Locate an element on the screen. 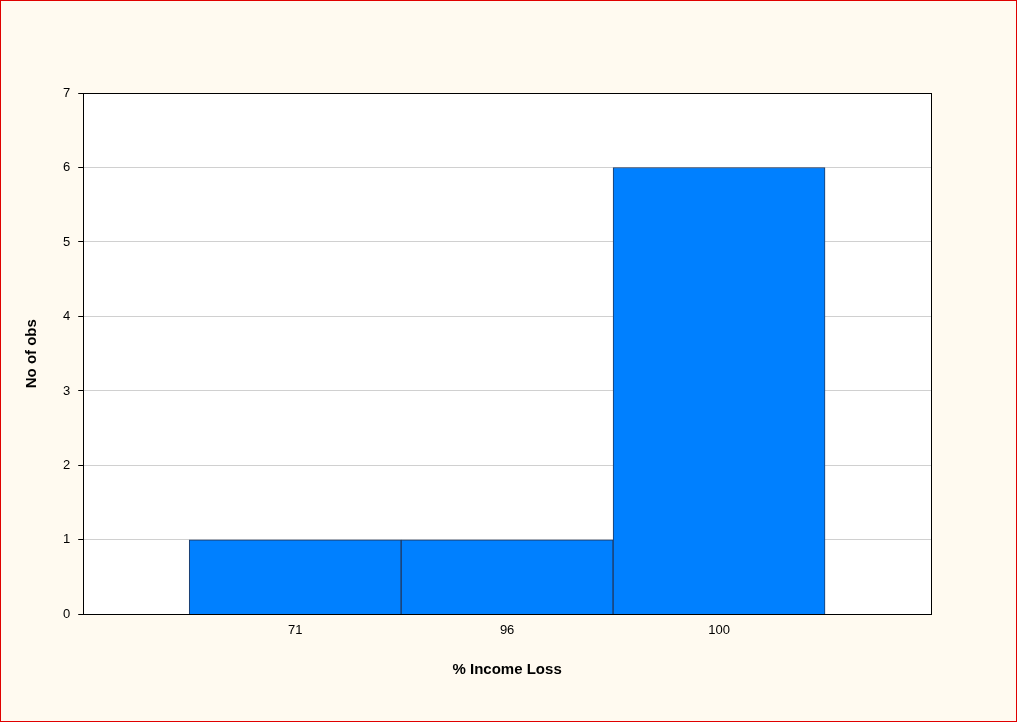 The width and height of the screenshot is (1017, 722). y-tick-label: 4 is located at coordinates (67, 316).